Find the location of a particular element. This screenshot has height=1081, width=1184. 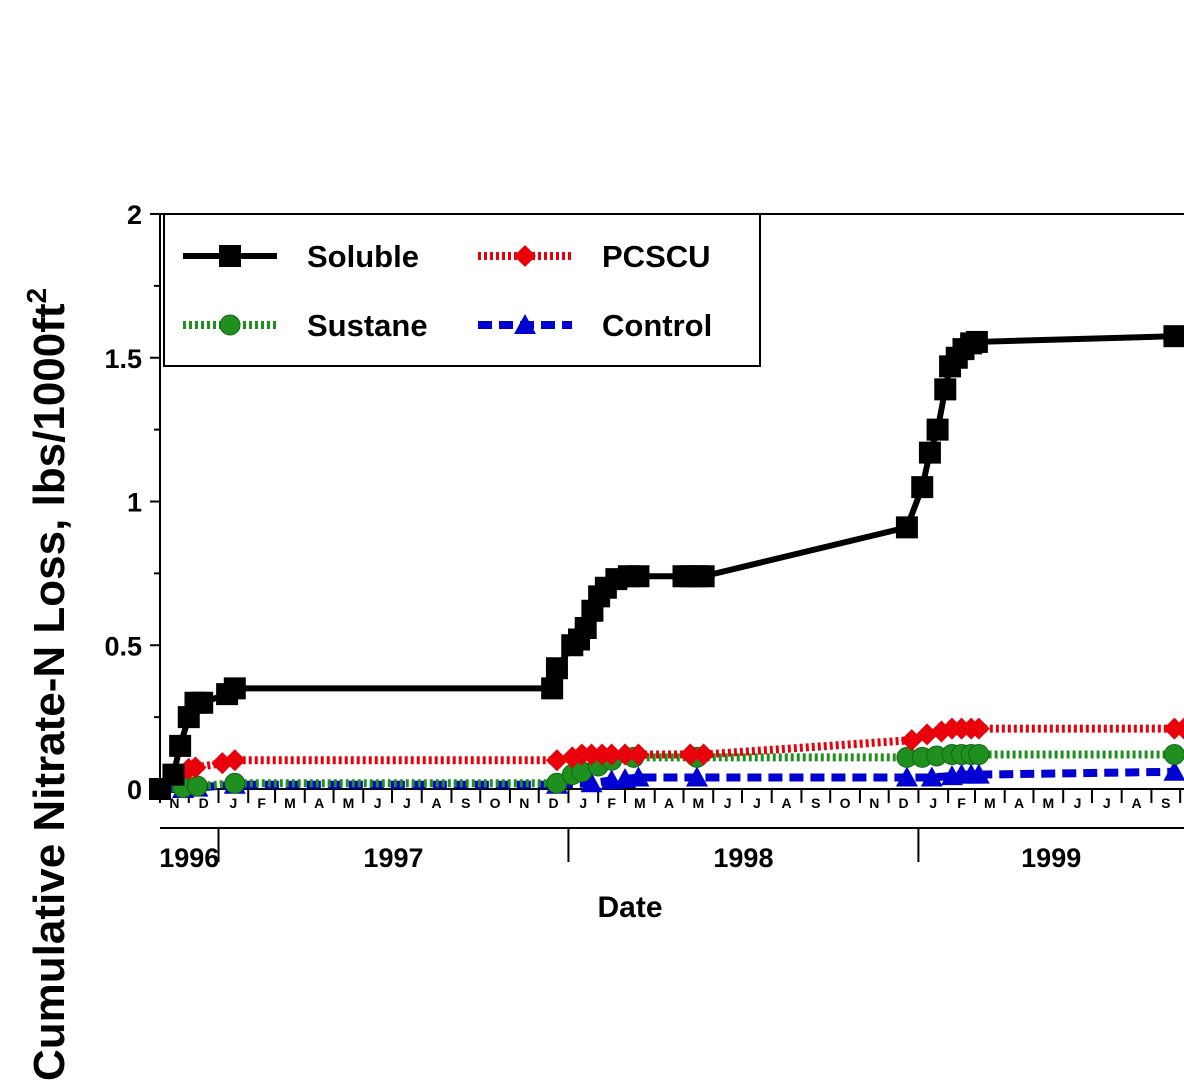

y-tick-label: 0.5 is located at coordinates (123, 646).